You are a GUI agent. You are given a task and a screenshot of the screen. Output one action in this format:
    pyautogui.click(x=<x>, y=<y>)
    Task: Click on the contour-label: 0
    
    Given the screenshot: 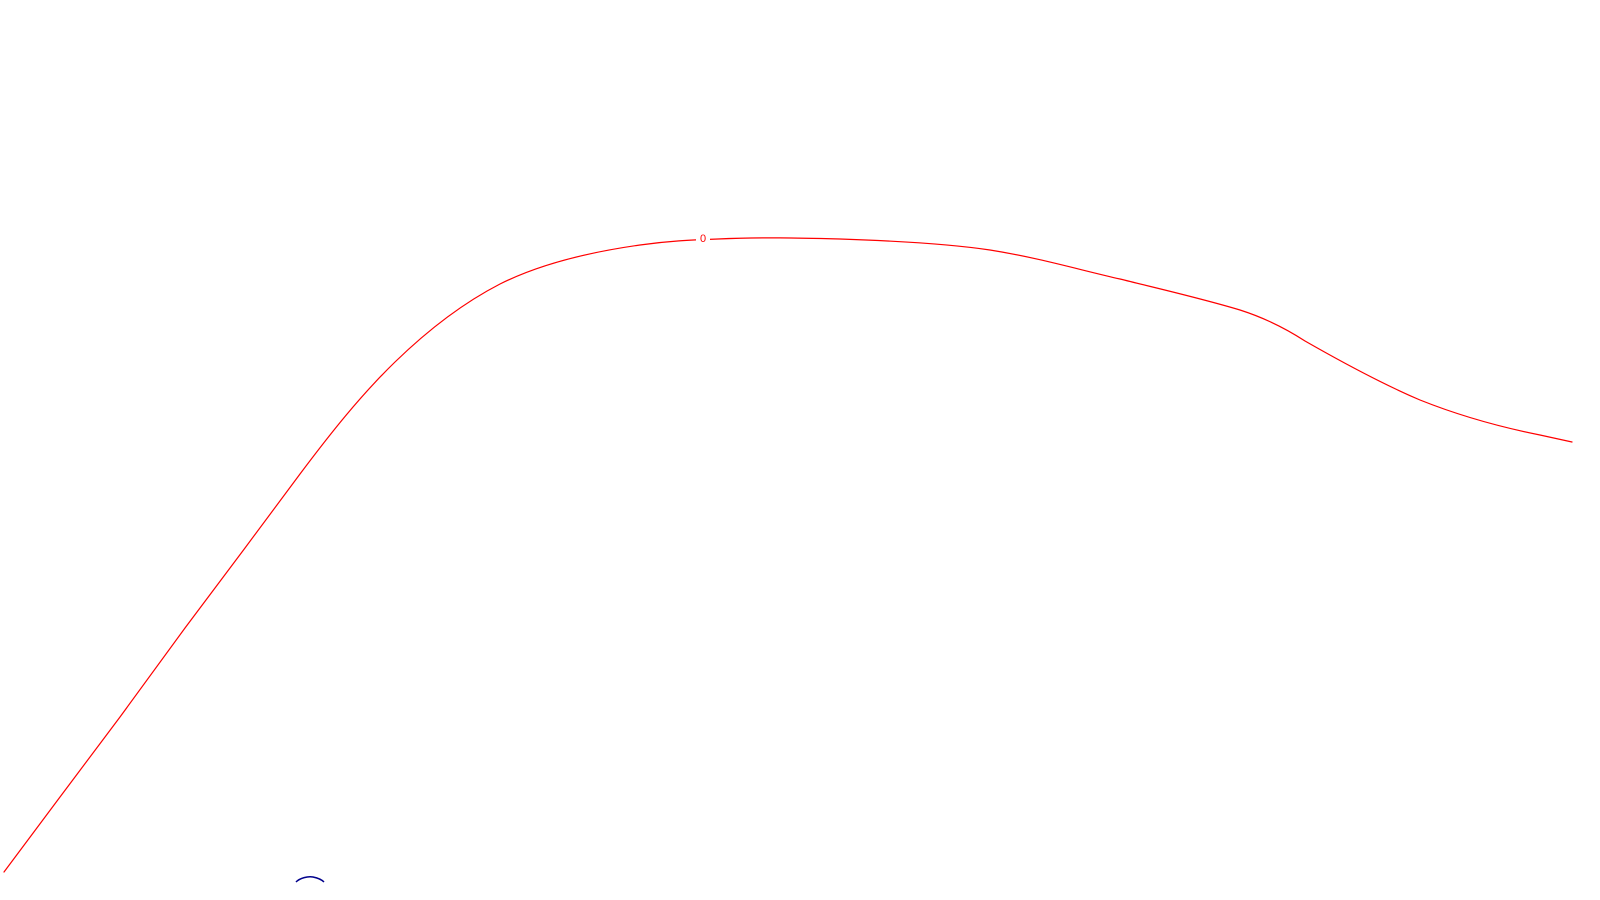 What is the action you would take?
    pyautogui.click(x=703, y=239)
    